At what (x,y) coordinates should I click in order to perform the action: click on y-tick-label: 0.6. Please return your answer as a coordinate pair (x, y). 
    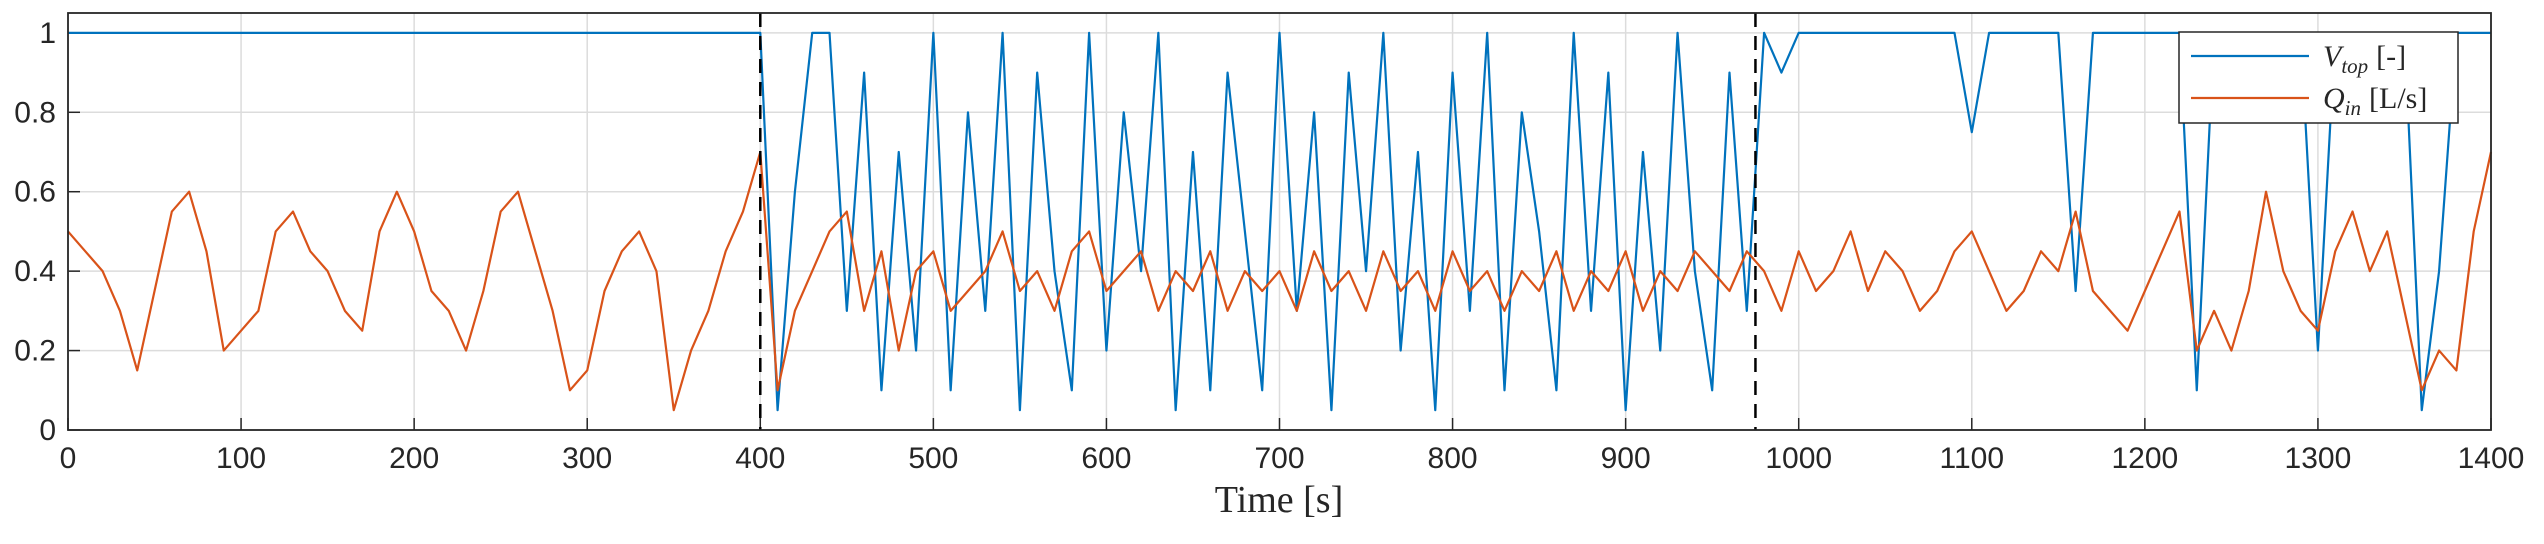
    Looking at the image, I should click on (35, 192).